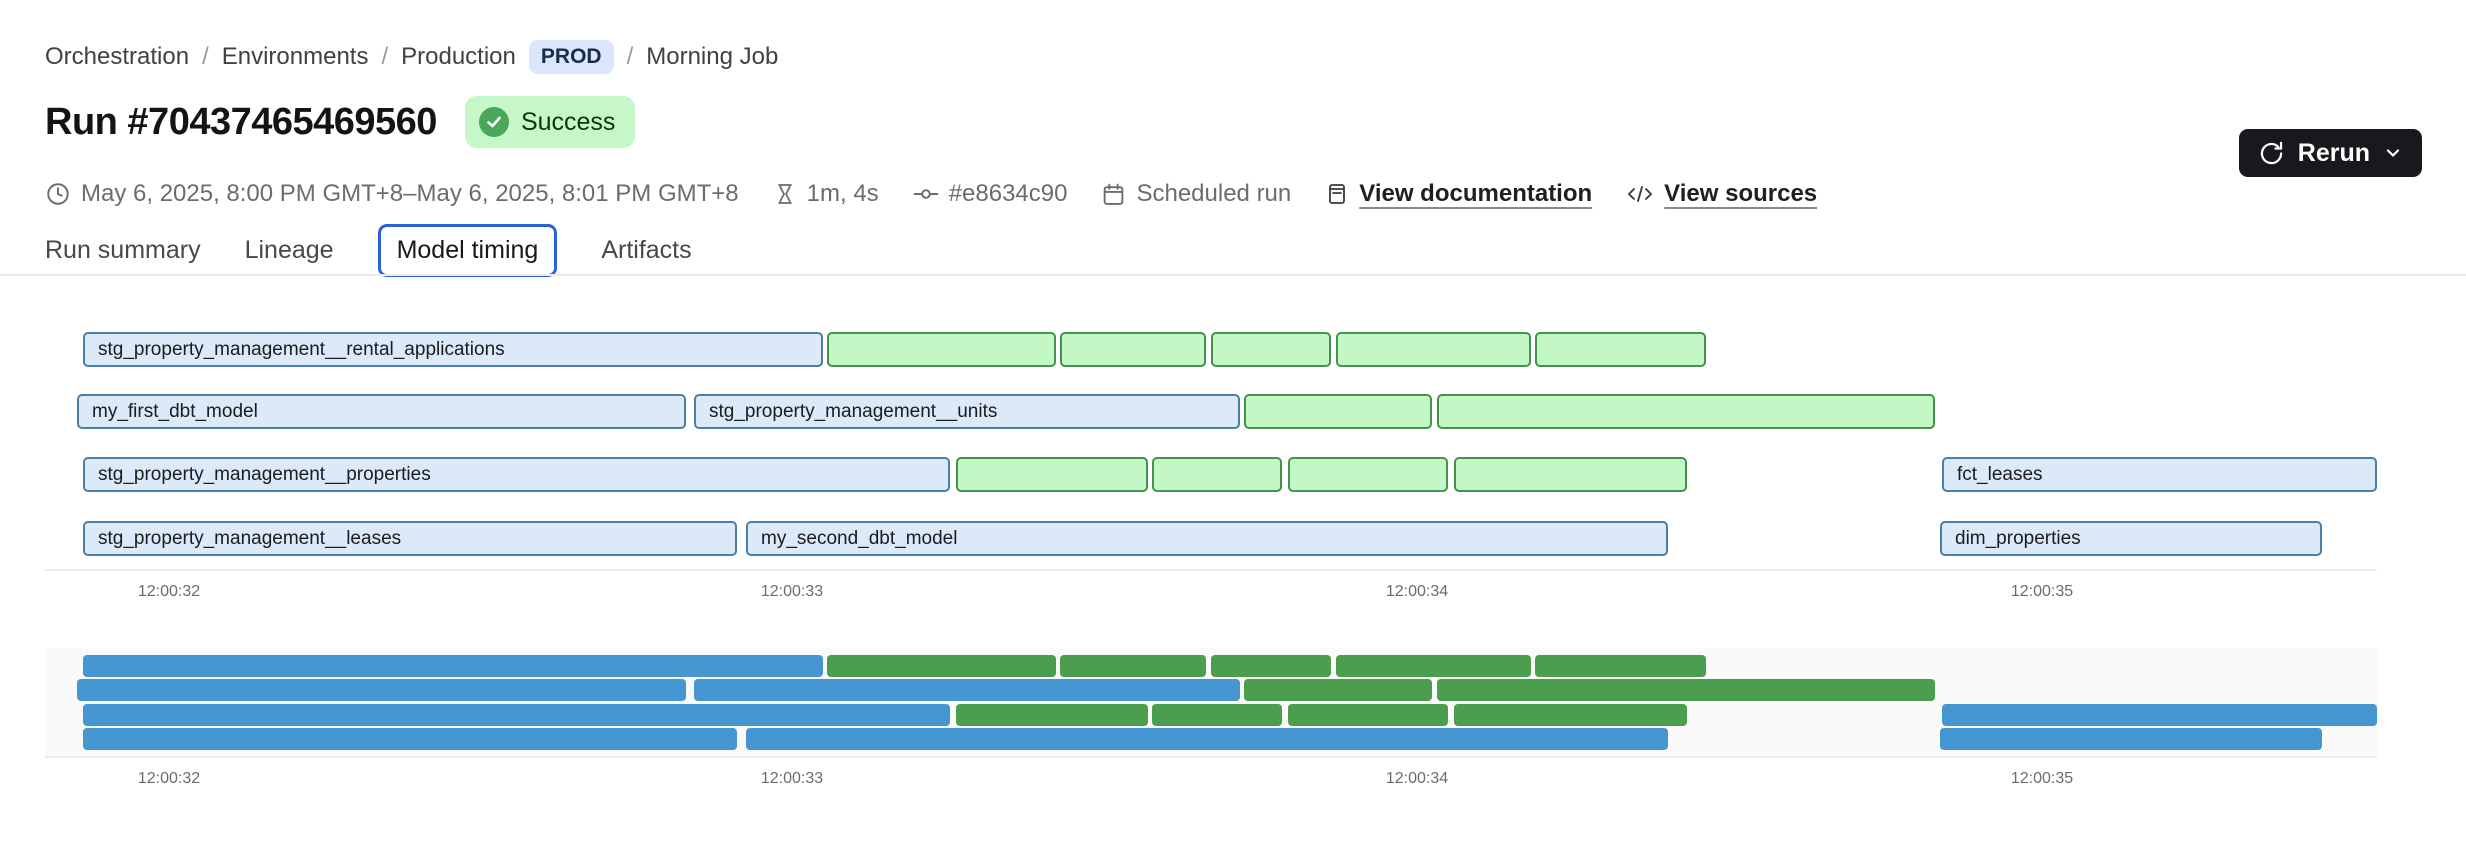  What do you see at coordinates (853, 411) in the screenshot?
I see `gantt-bar-label: stg_property_management__units` at bounding box center [853, 411].